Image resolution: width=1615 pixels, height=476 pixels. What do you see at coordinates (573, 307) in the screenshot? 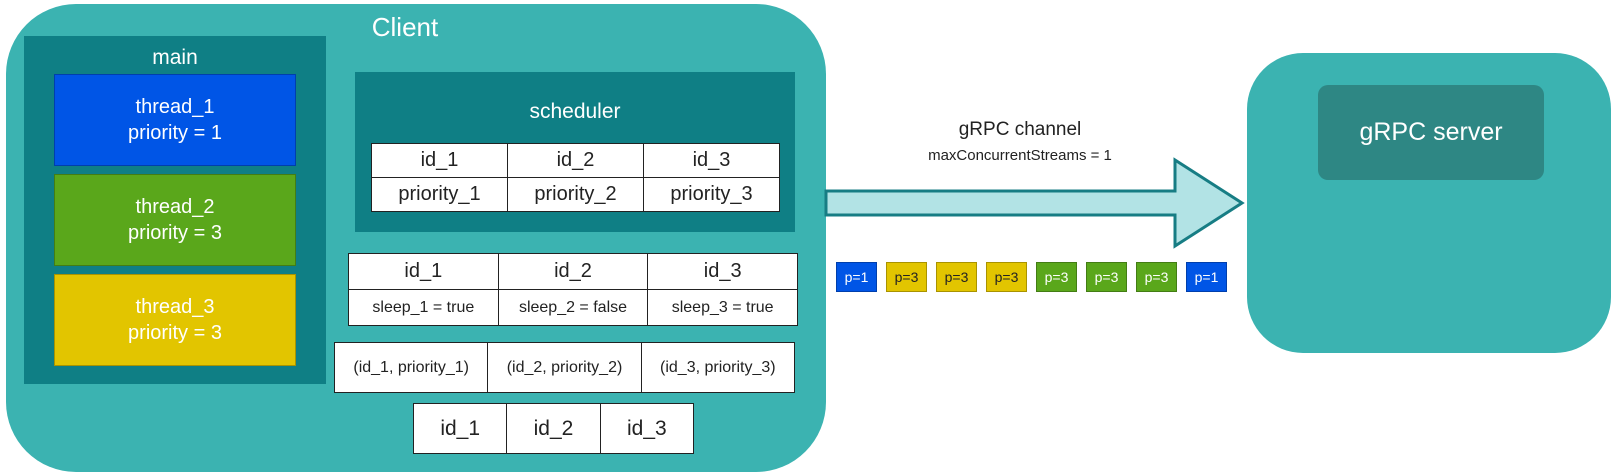
I see `sleep-flag-cell: sleep_2 = false` at bounding box center [573, 307].